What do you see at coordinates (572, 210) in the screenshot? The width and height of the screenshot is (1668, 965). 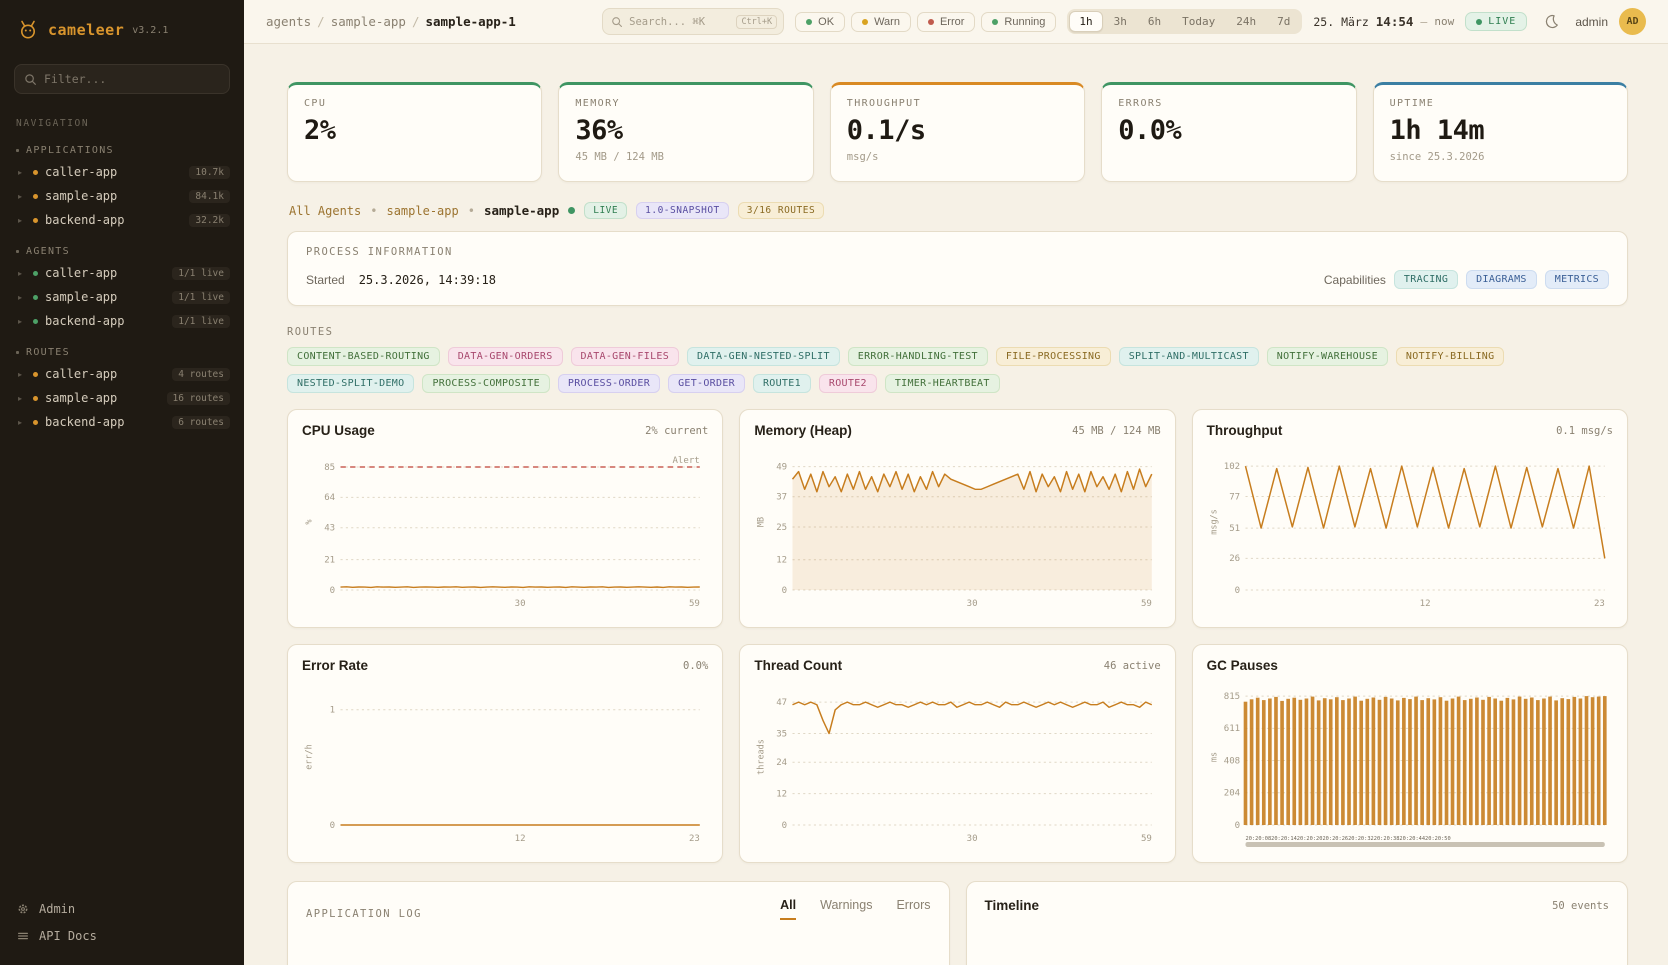 I see `live-status-dot` at bounding box center [572, 210].